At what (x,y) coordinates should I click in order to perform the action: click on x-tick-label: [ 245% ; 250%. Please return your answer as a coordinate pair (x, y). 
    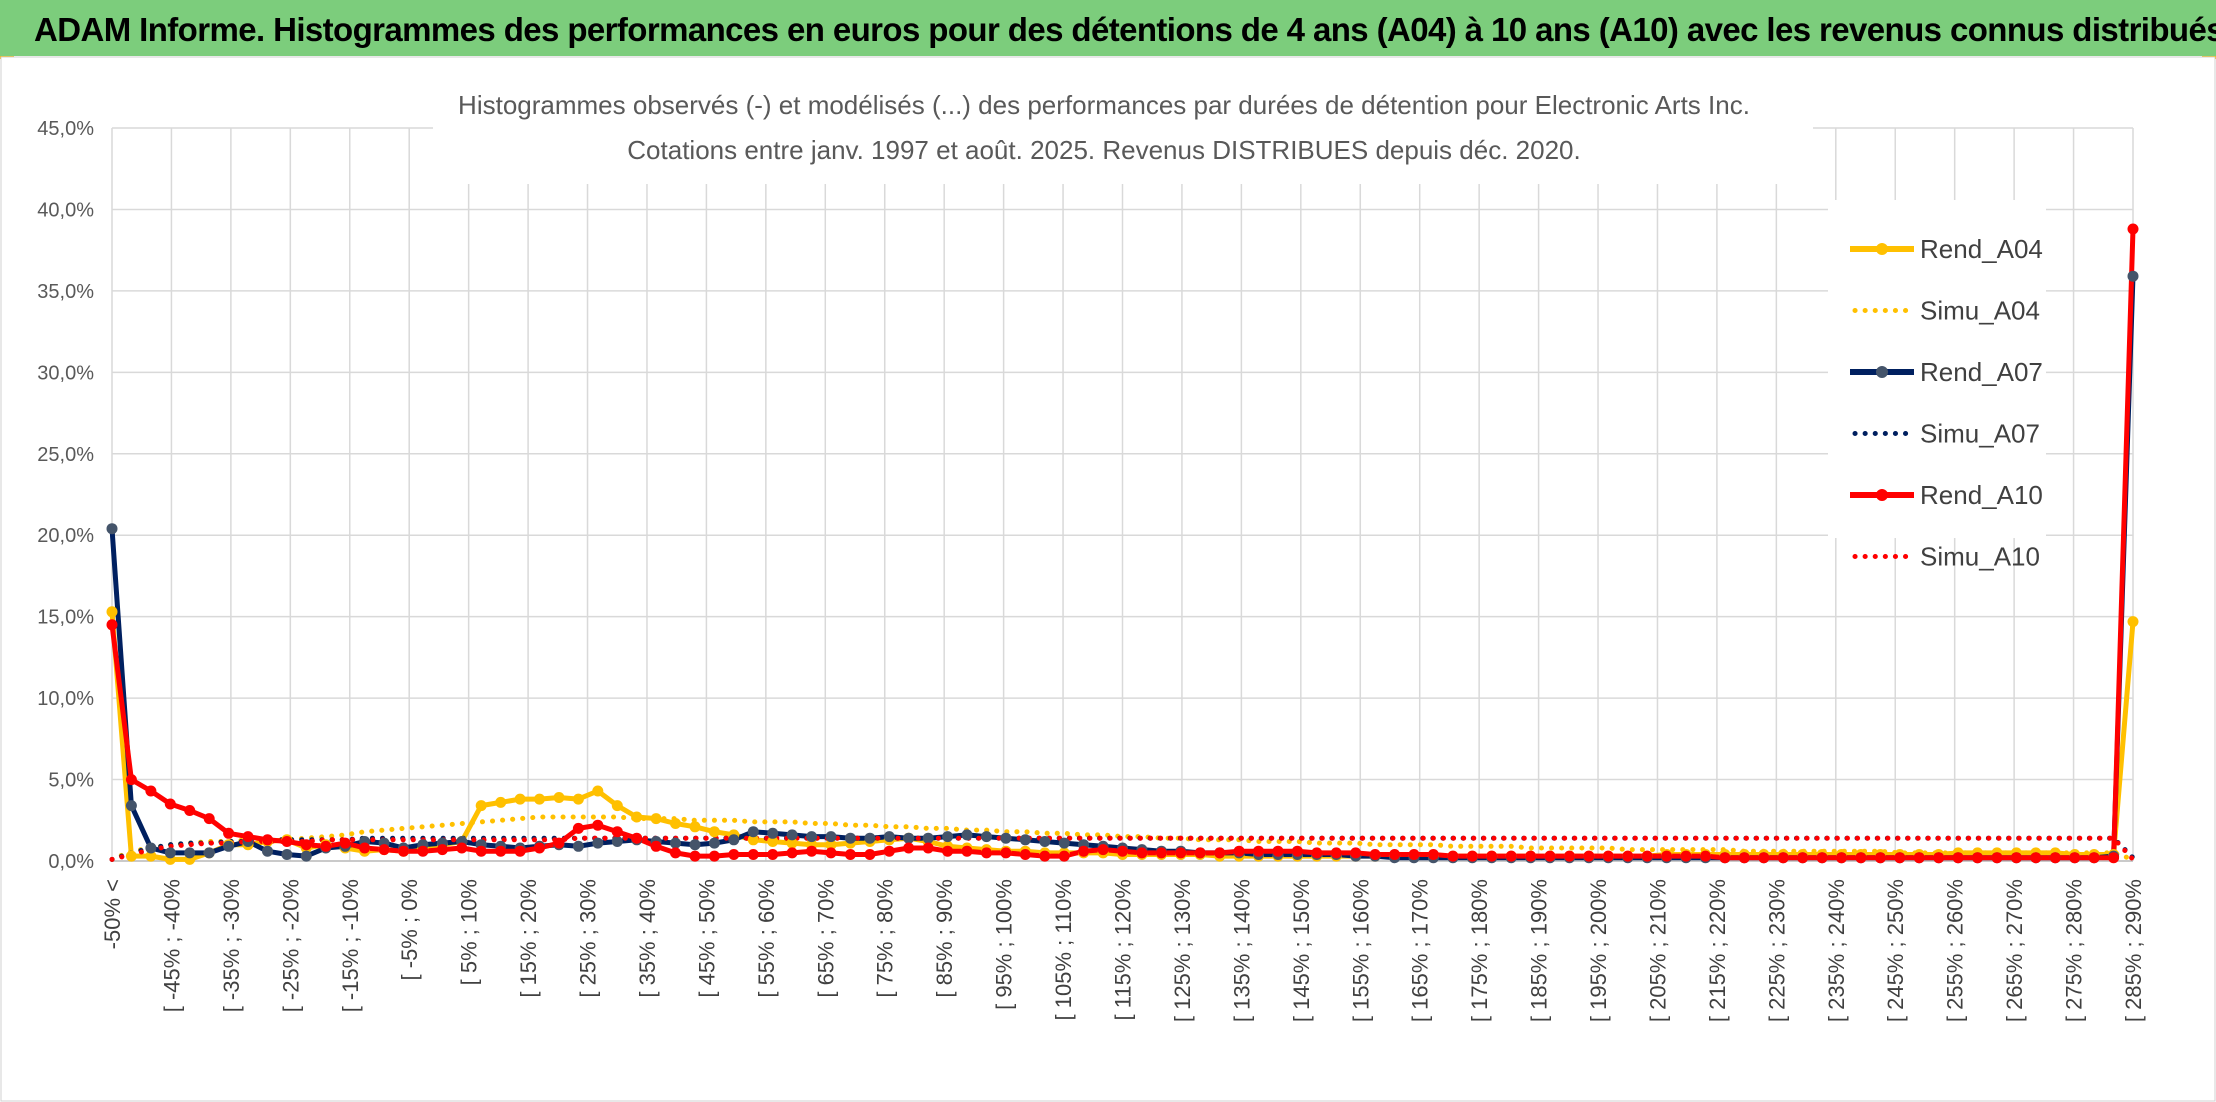
    Looking at the image, I should click on (1895, 950).